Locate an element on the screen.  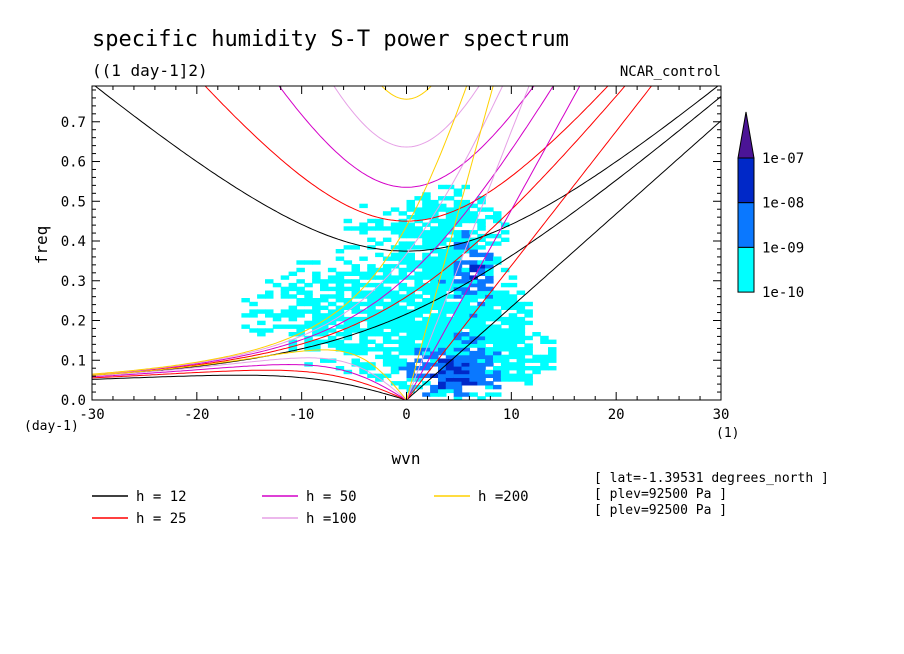
y-tick-label: 0.3 is located at coordinates (73, 282).